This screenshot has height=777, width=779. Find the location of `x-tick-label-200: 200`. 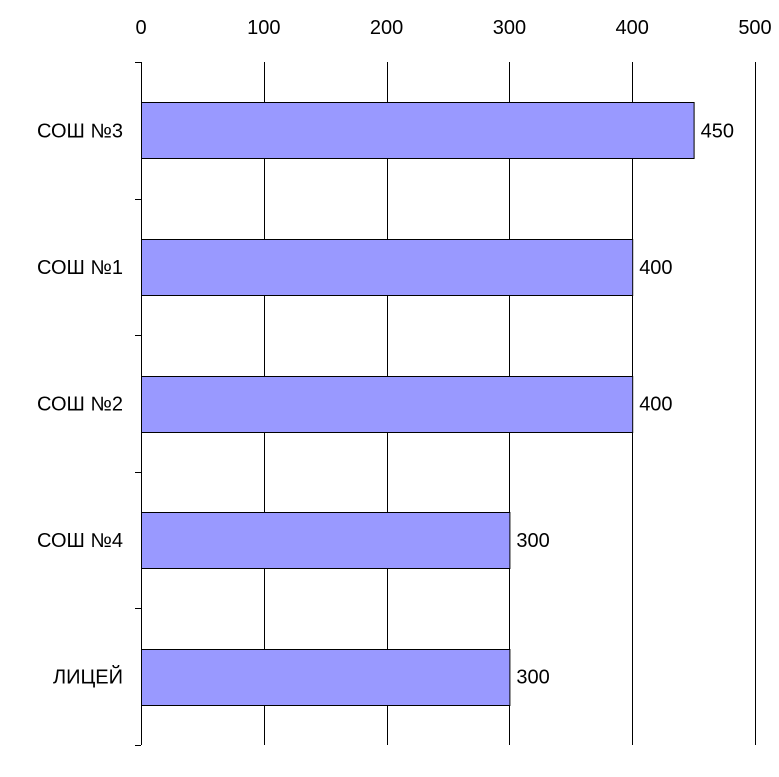

x-tick-label-200: 200 is located at coordinates (386, 28).